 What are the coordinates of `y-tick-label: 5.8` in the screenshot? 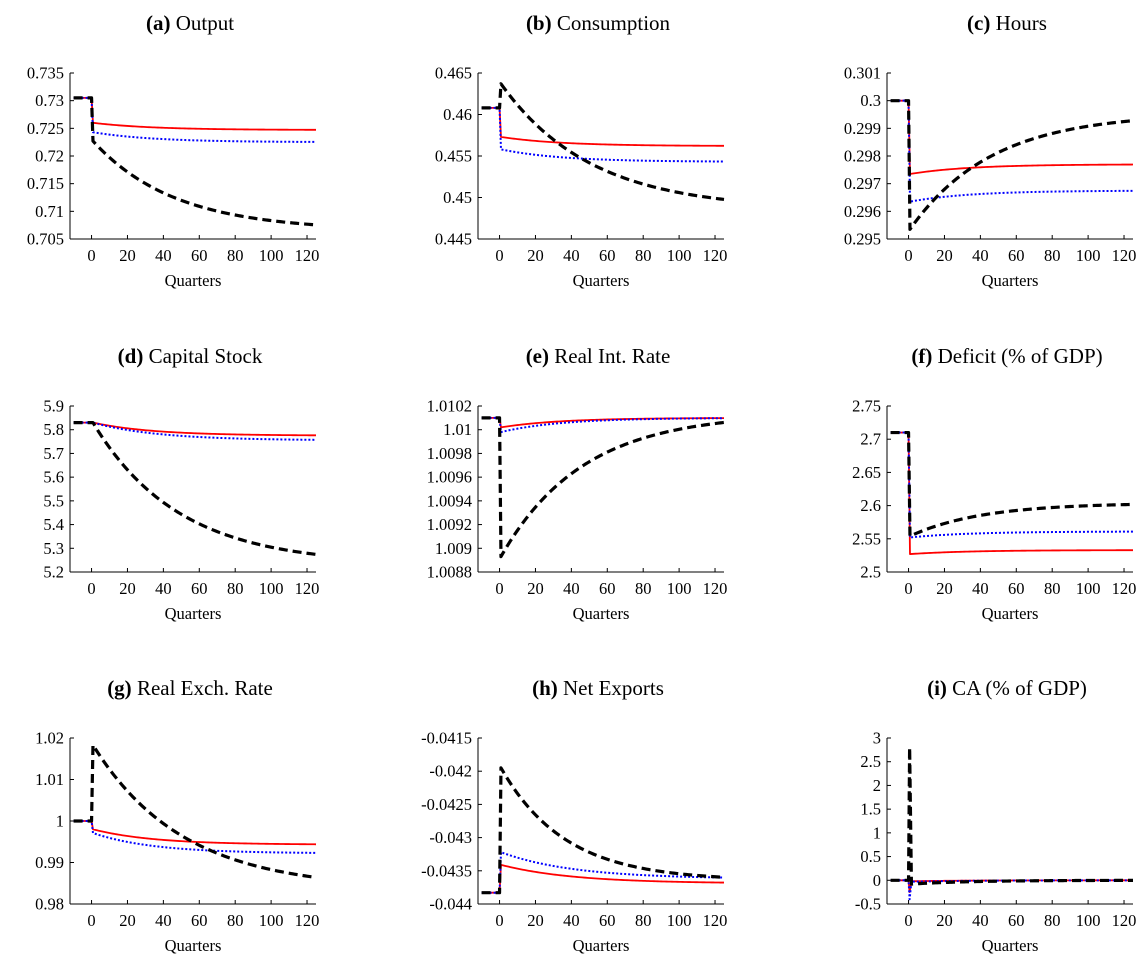 It's located at (53, 429).